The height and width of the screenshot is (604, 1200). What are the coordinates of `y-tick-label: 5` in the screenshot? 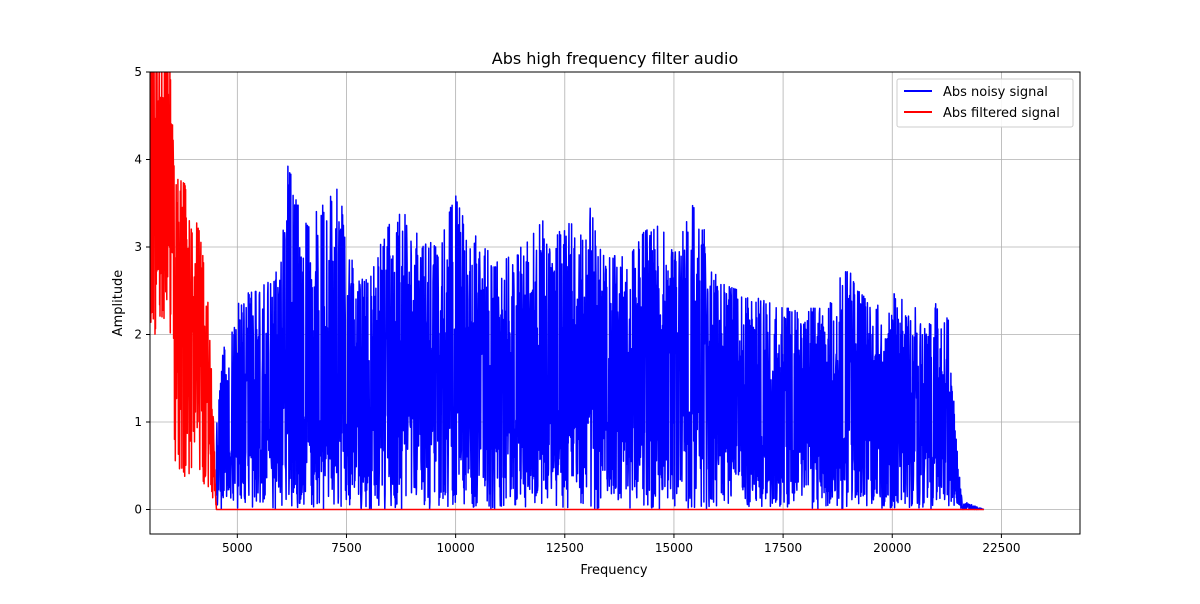 It's located at (138, 72).